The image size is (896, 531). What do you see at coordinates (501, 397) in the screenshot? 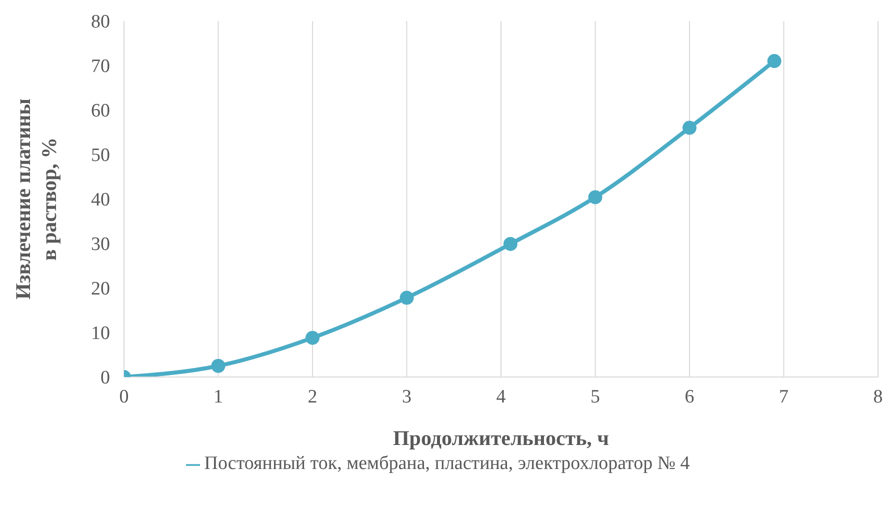
I see `x-tick-label: 4` at bounding box center [501, 397].